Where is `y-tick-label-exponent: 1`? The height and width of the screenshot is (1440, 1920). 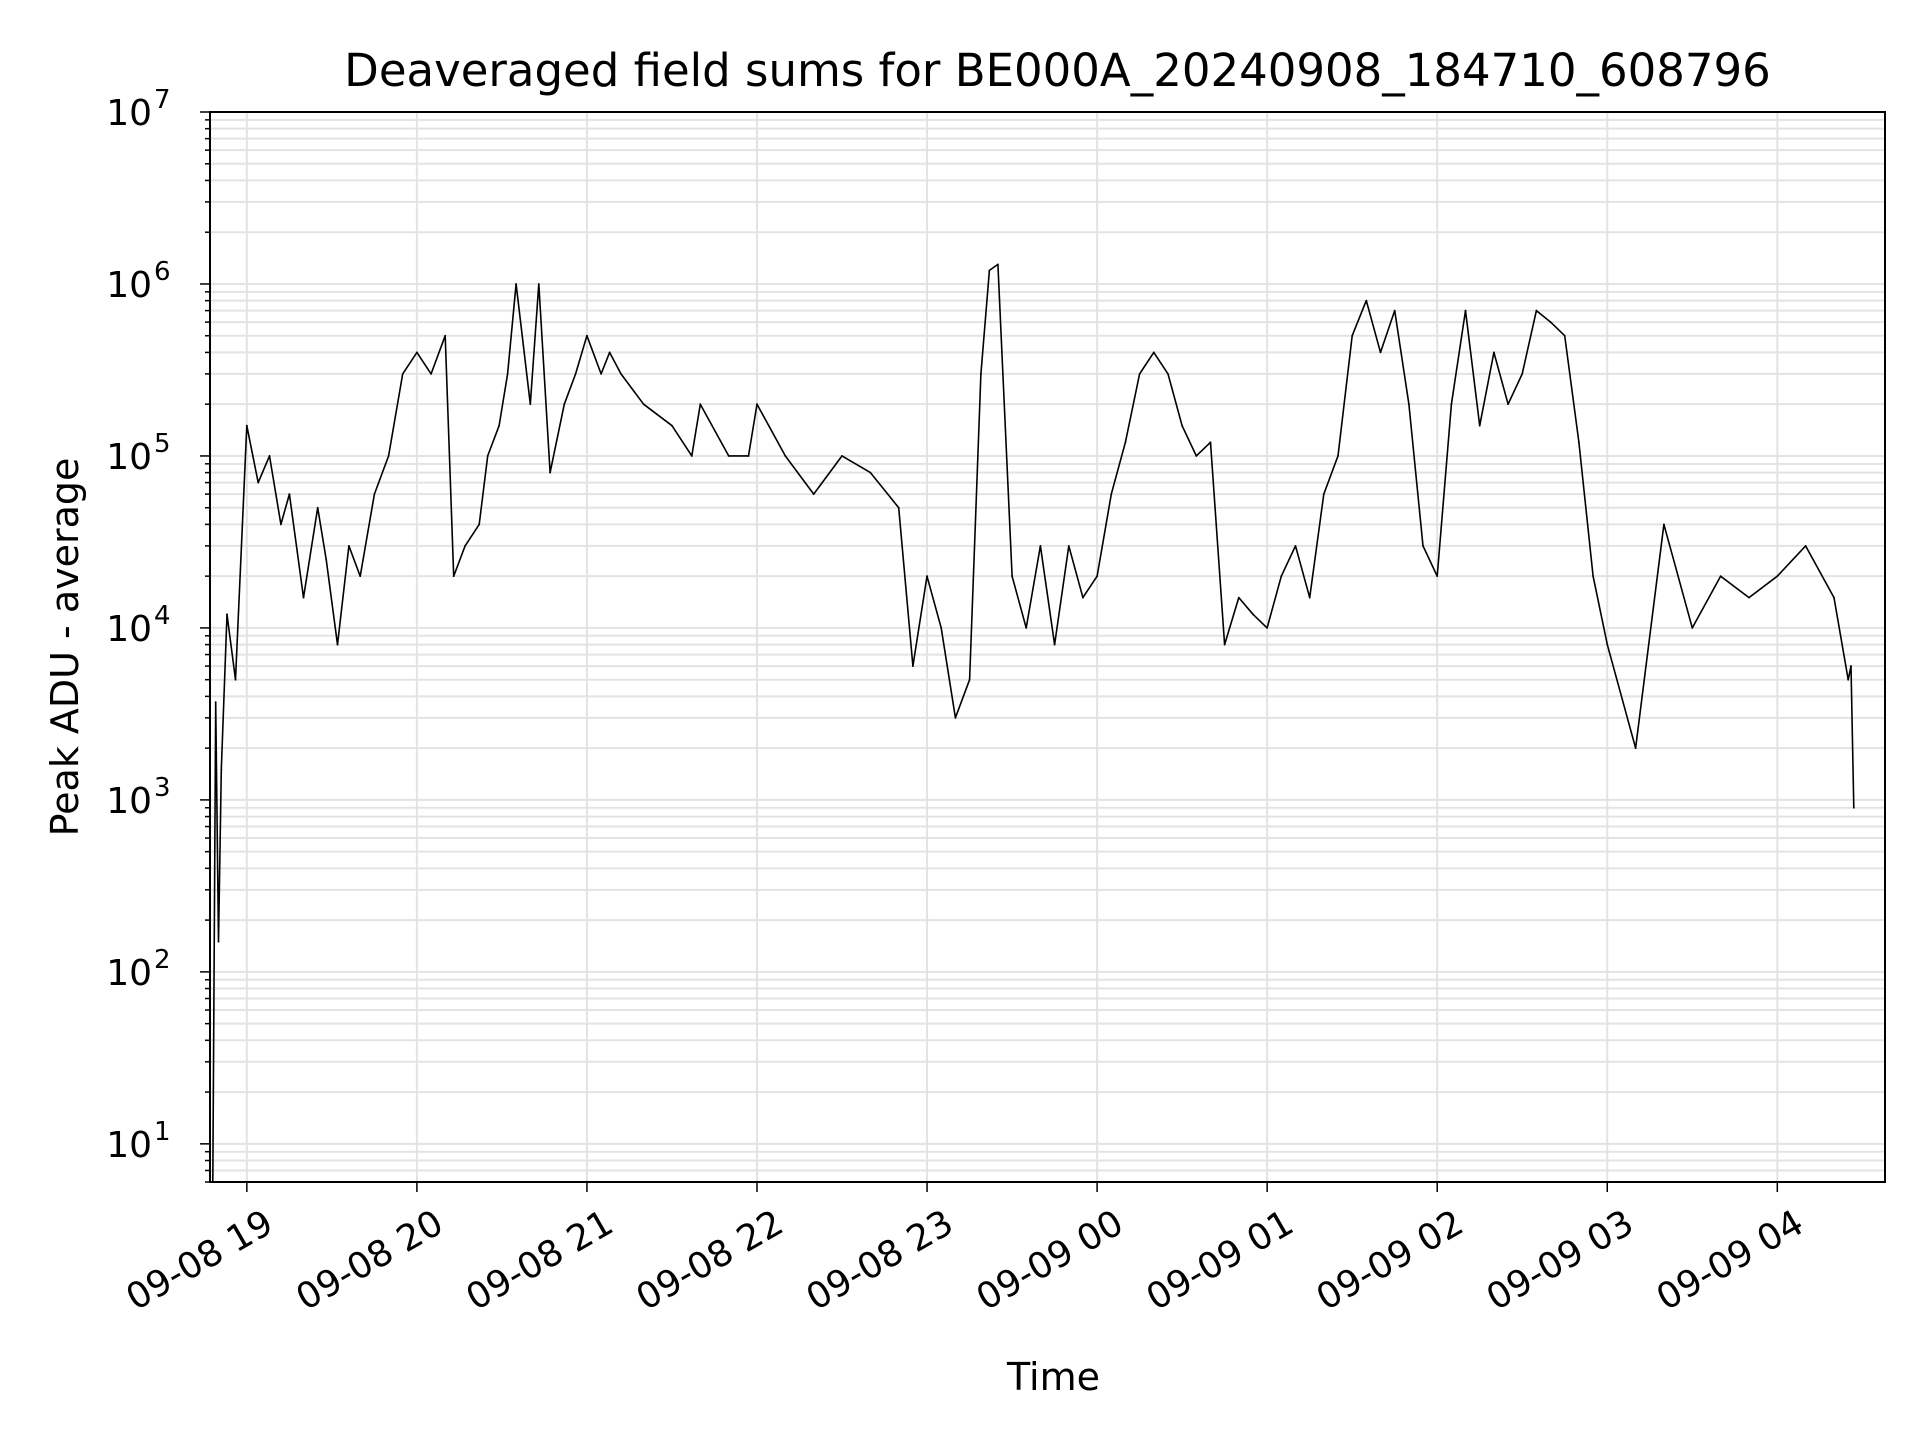
y-tick-label-exponent: 1 is located at coordinates (162, 1132).